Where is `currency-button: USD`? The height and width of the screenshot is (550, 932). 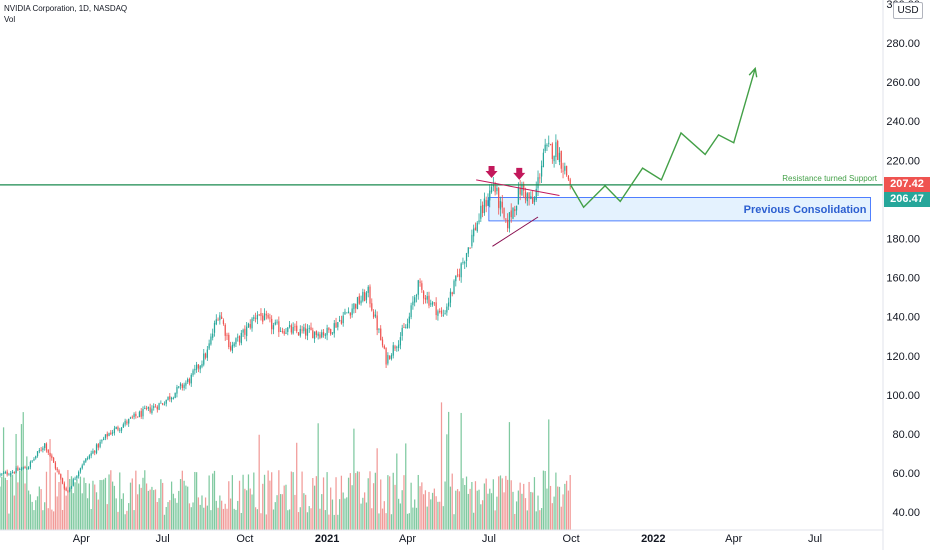 currency-button: USD is located at coordinates (908, 10).